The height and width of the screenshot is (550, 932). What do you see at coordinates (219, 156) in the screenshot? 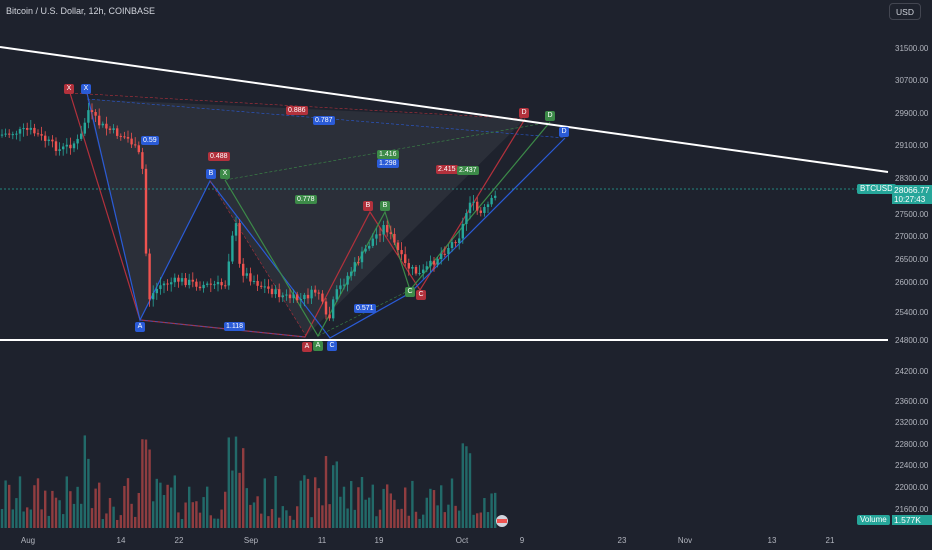
I see `ratio-label: 0.488` at bounding box center [219, 156].